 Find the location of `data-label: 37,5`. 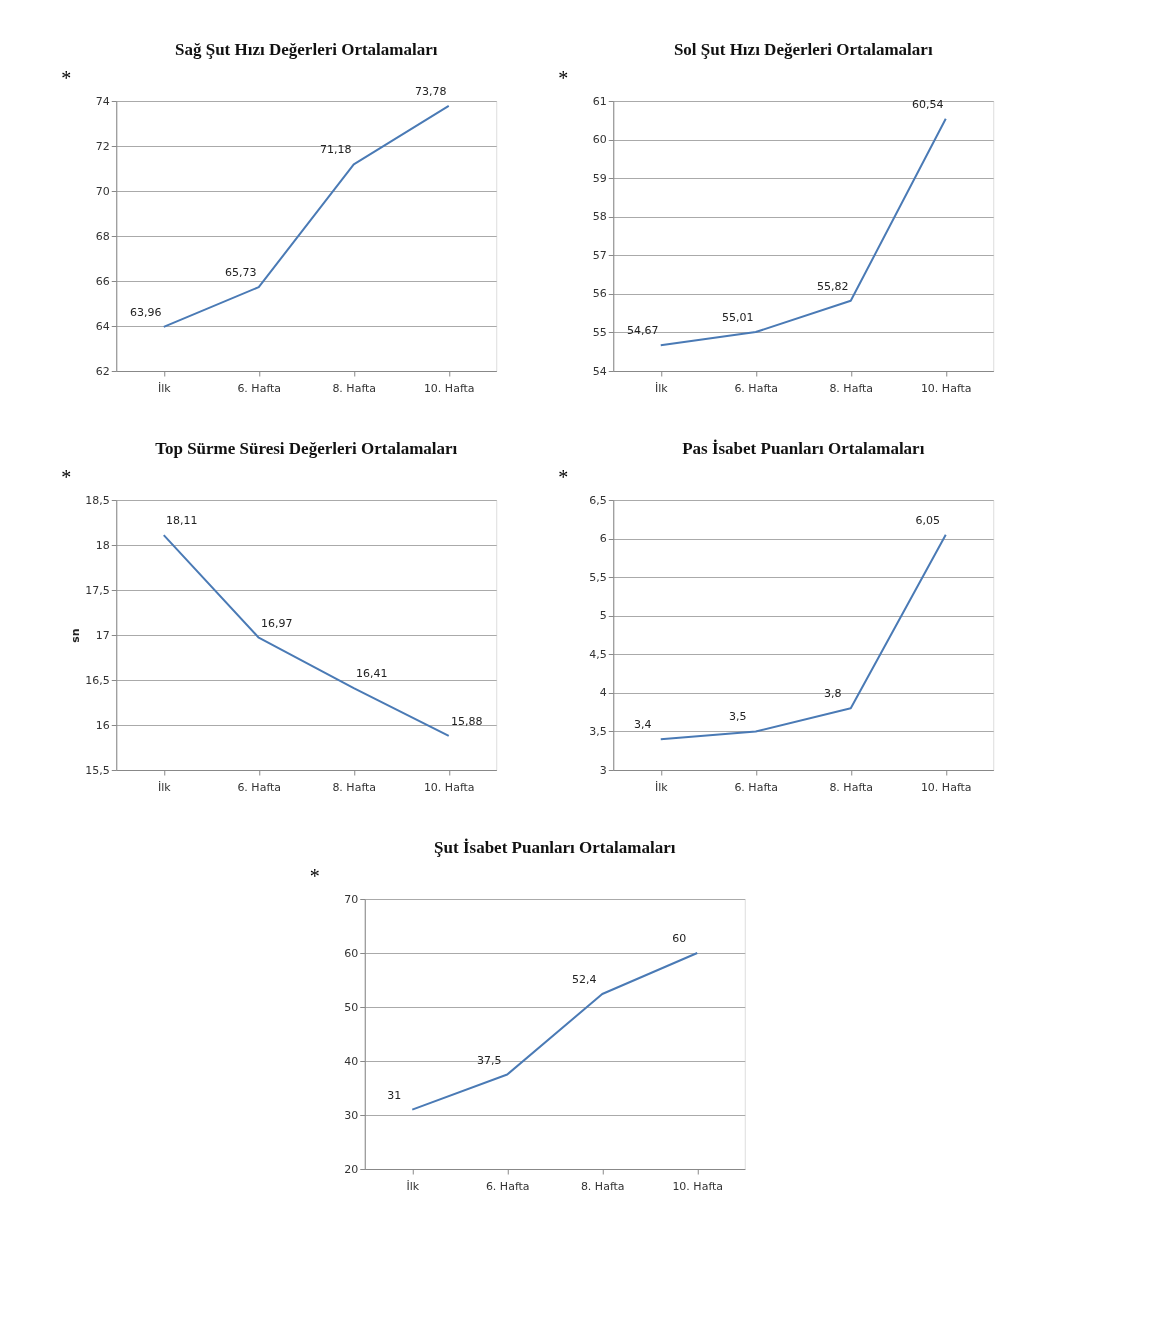

data-label: 37,5 is located at coordinates (489, 1060).